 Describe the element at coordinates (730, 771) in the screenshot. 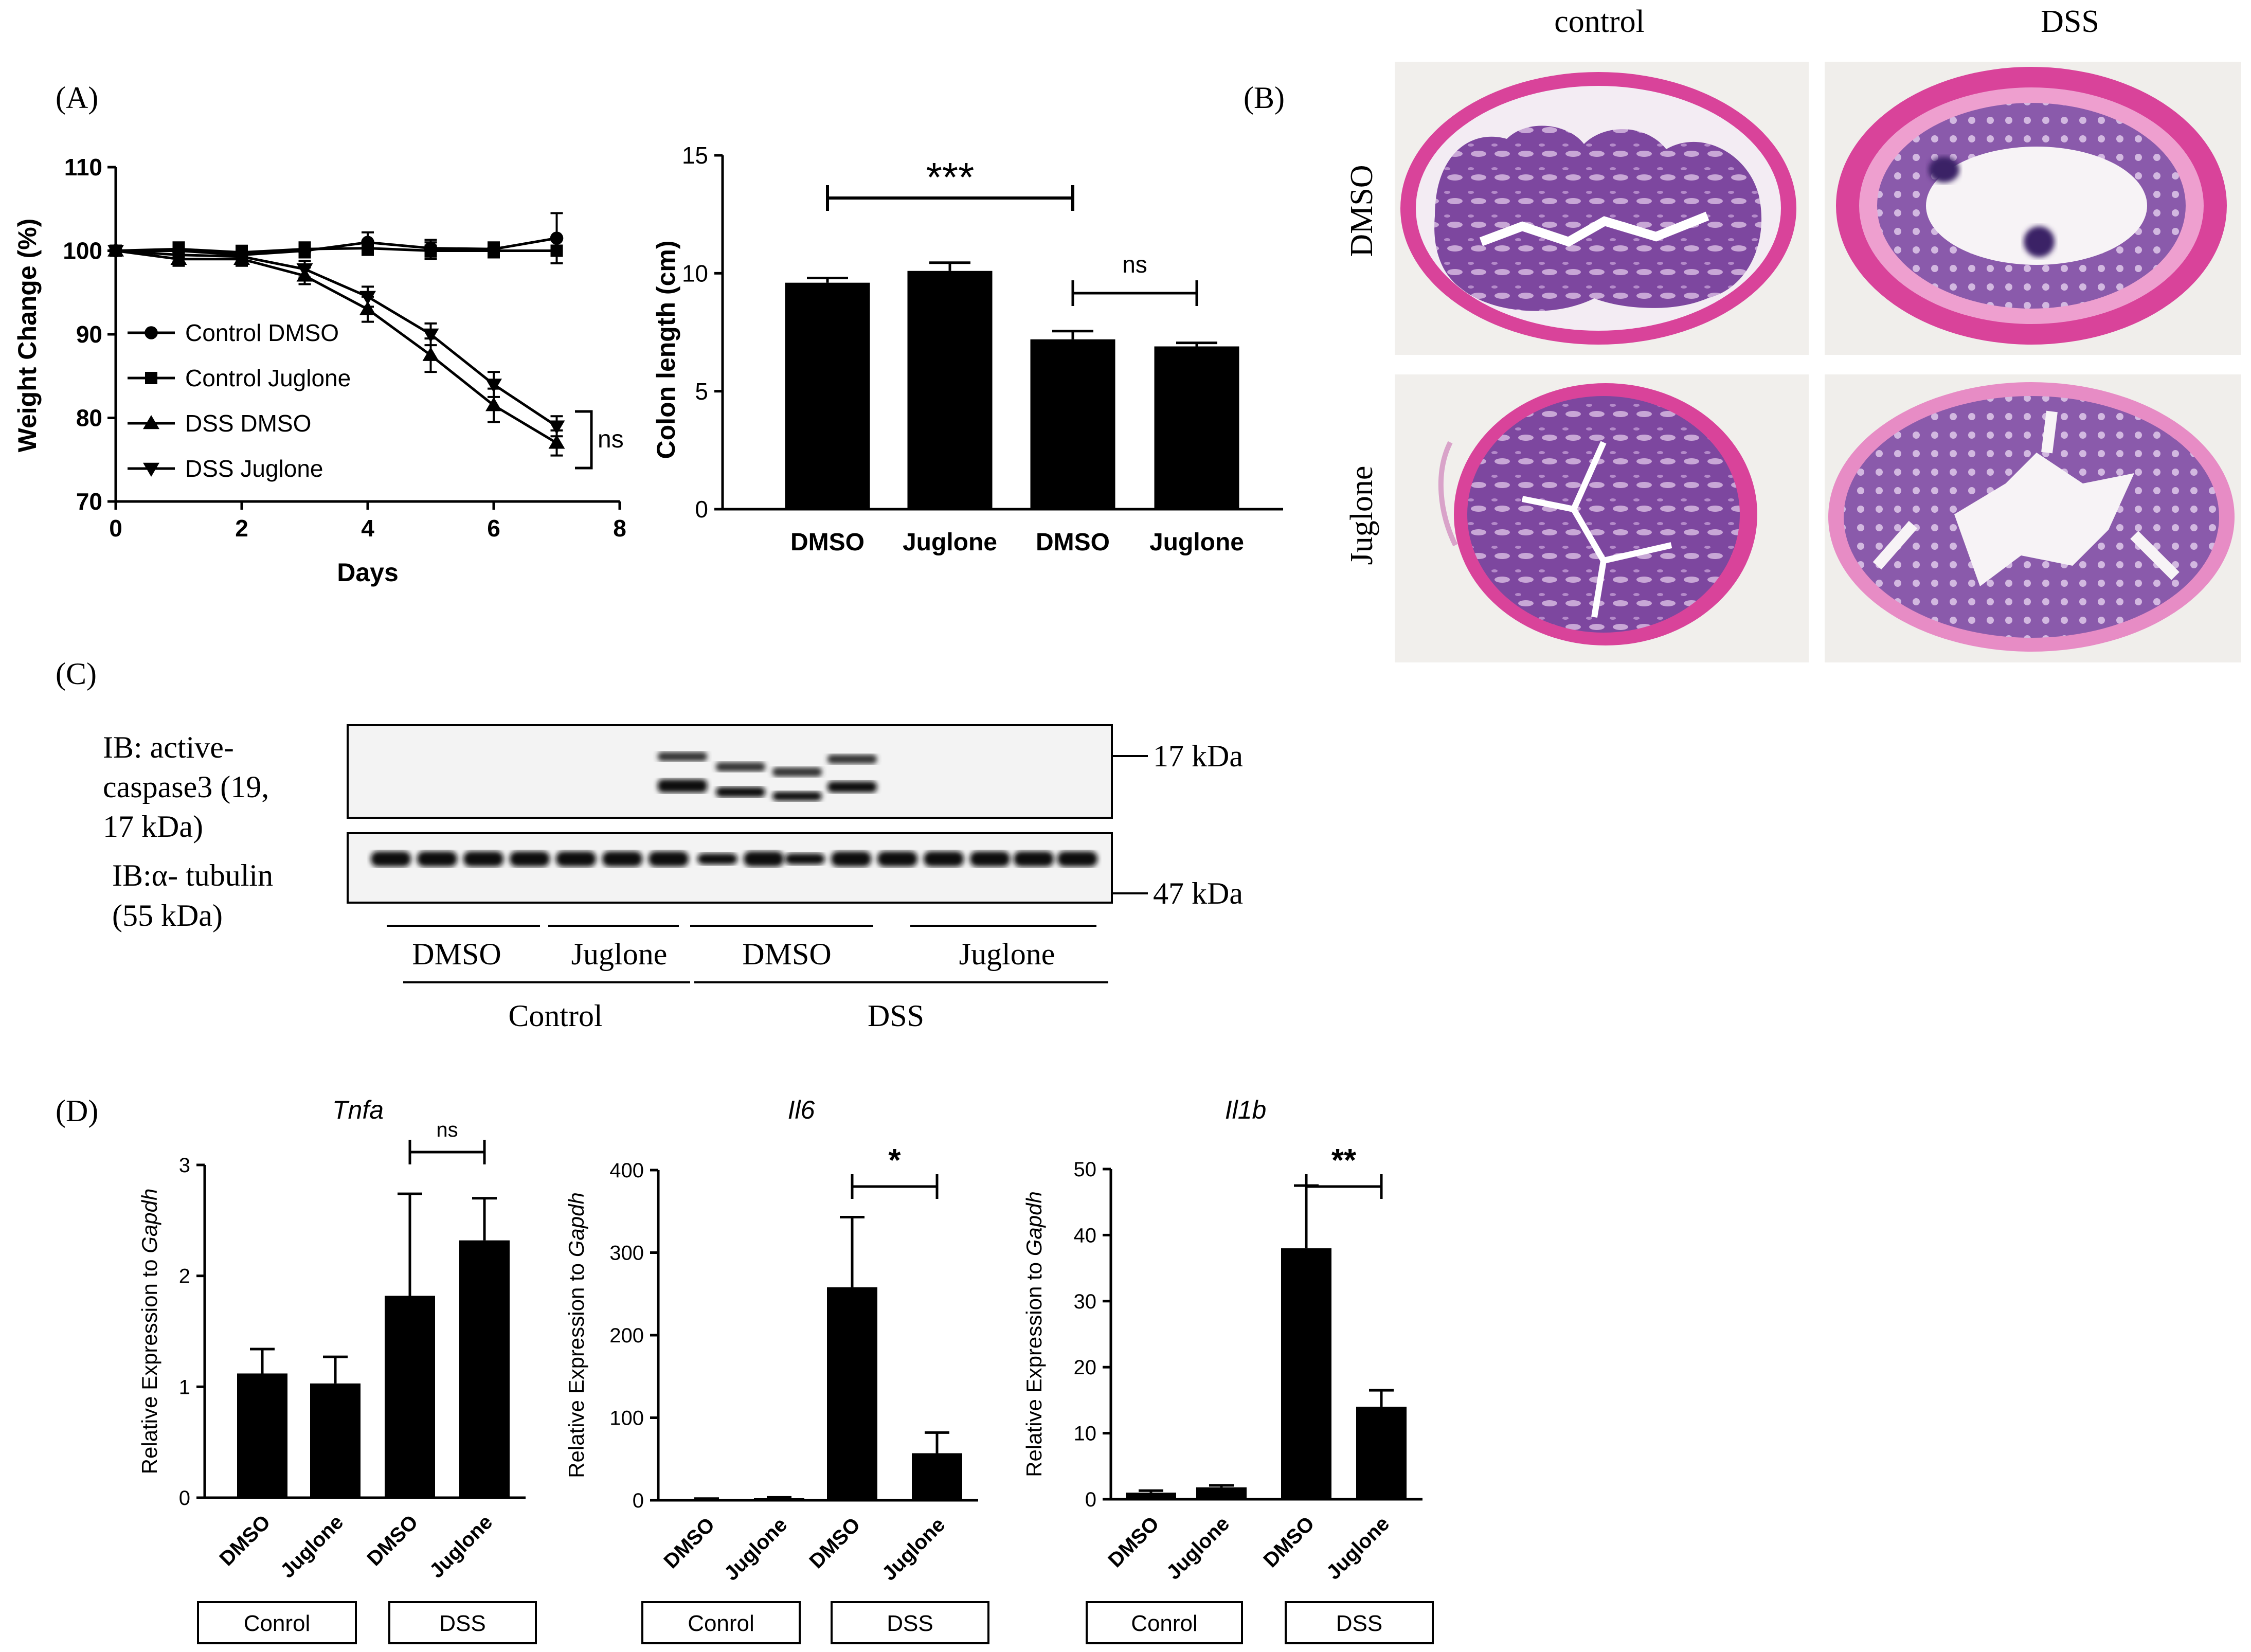

I see `blot-caspase3` at that location.